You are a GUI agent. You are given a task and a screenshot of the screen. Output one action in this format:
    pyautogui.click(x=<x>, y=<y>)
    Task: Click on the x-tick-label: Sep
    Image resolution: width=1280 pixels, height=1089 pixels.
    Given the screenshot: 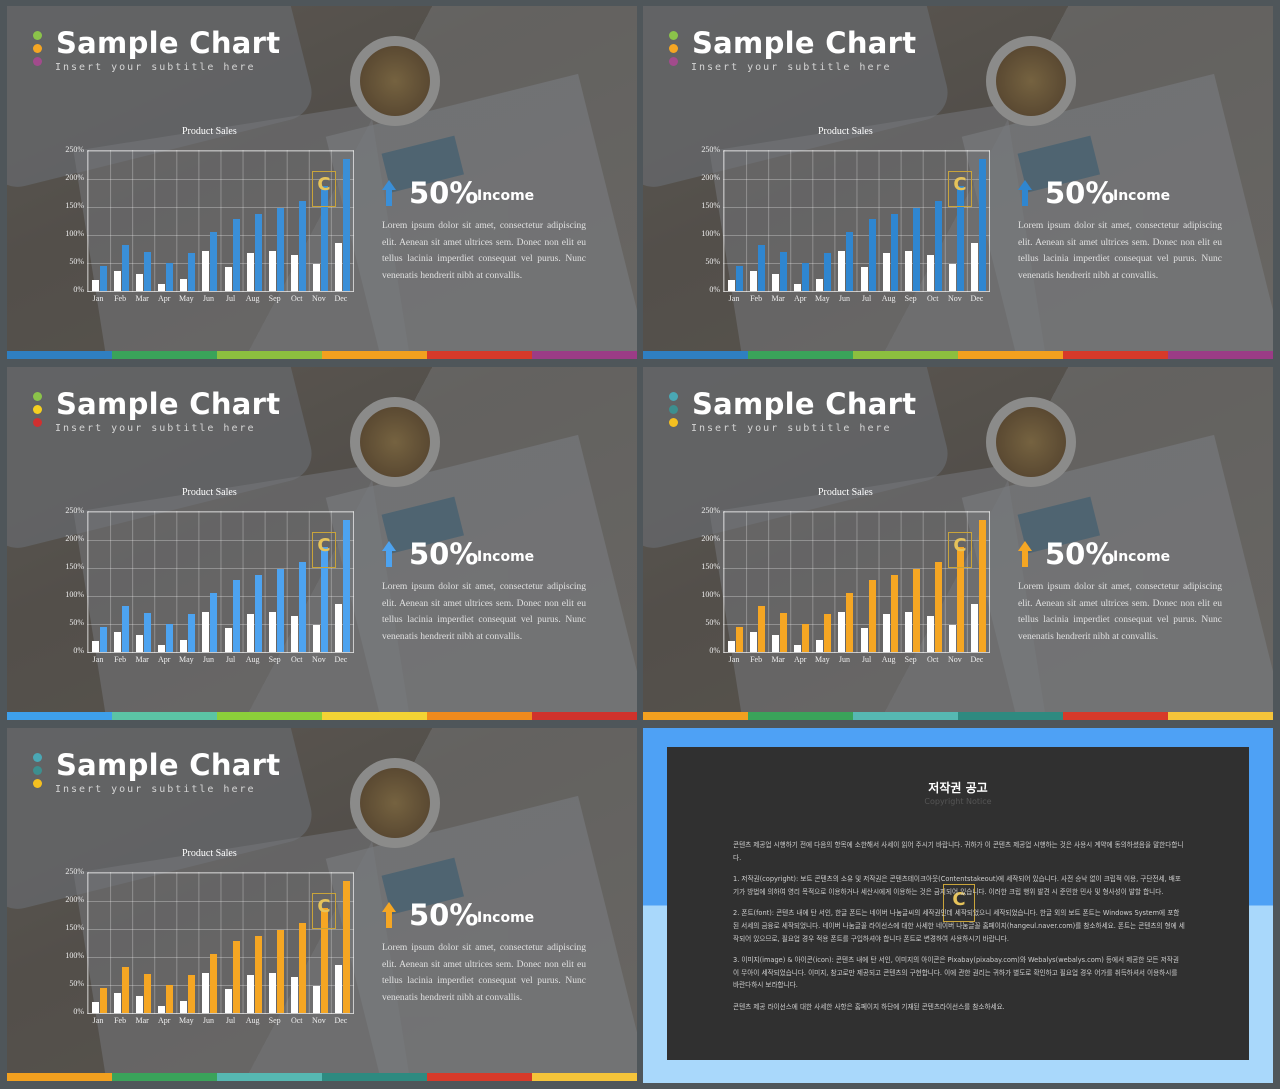 What is the action you would take?
    pyautogui.click(x=274, y=298)
    